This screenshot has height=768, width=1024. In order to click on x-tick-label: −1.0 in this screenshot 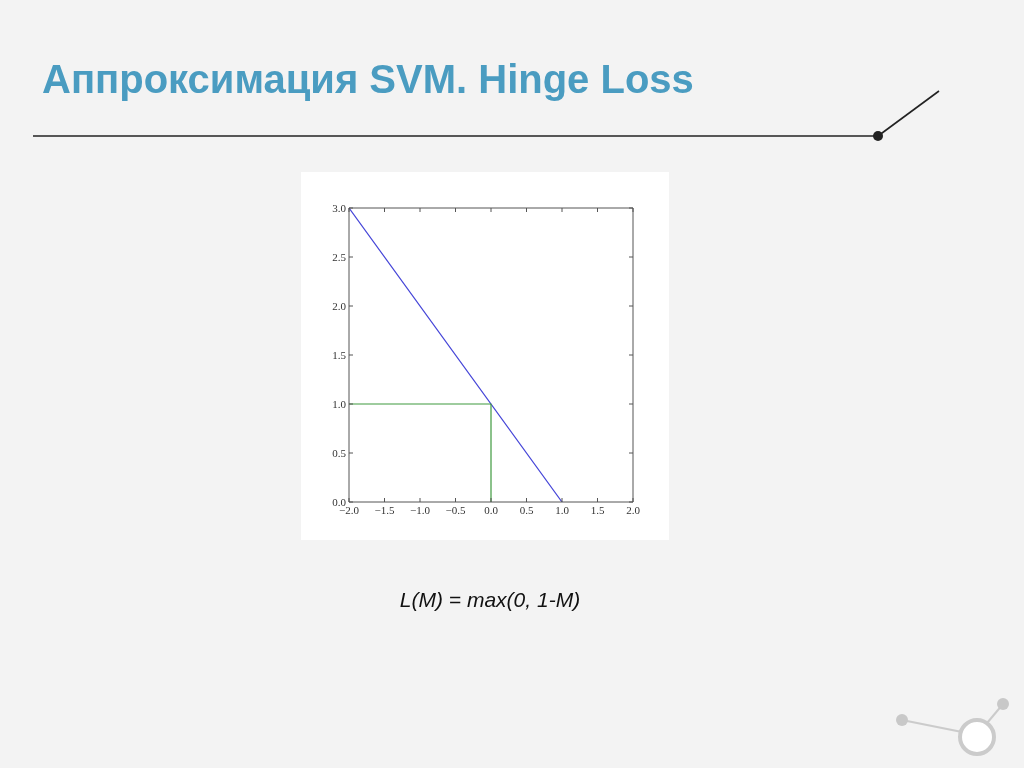, I will do `click(420, 509)`.